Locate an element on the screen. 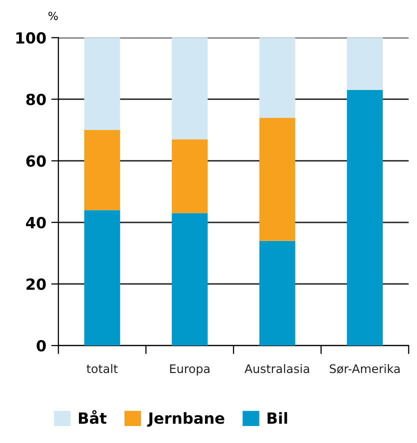 The height and width of the screenshot is (443, 417). y-tick-label: 40 is located at coordinates (36, 222).